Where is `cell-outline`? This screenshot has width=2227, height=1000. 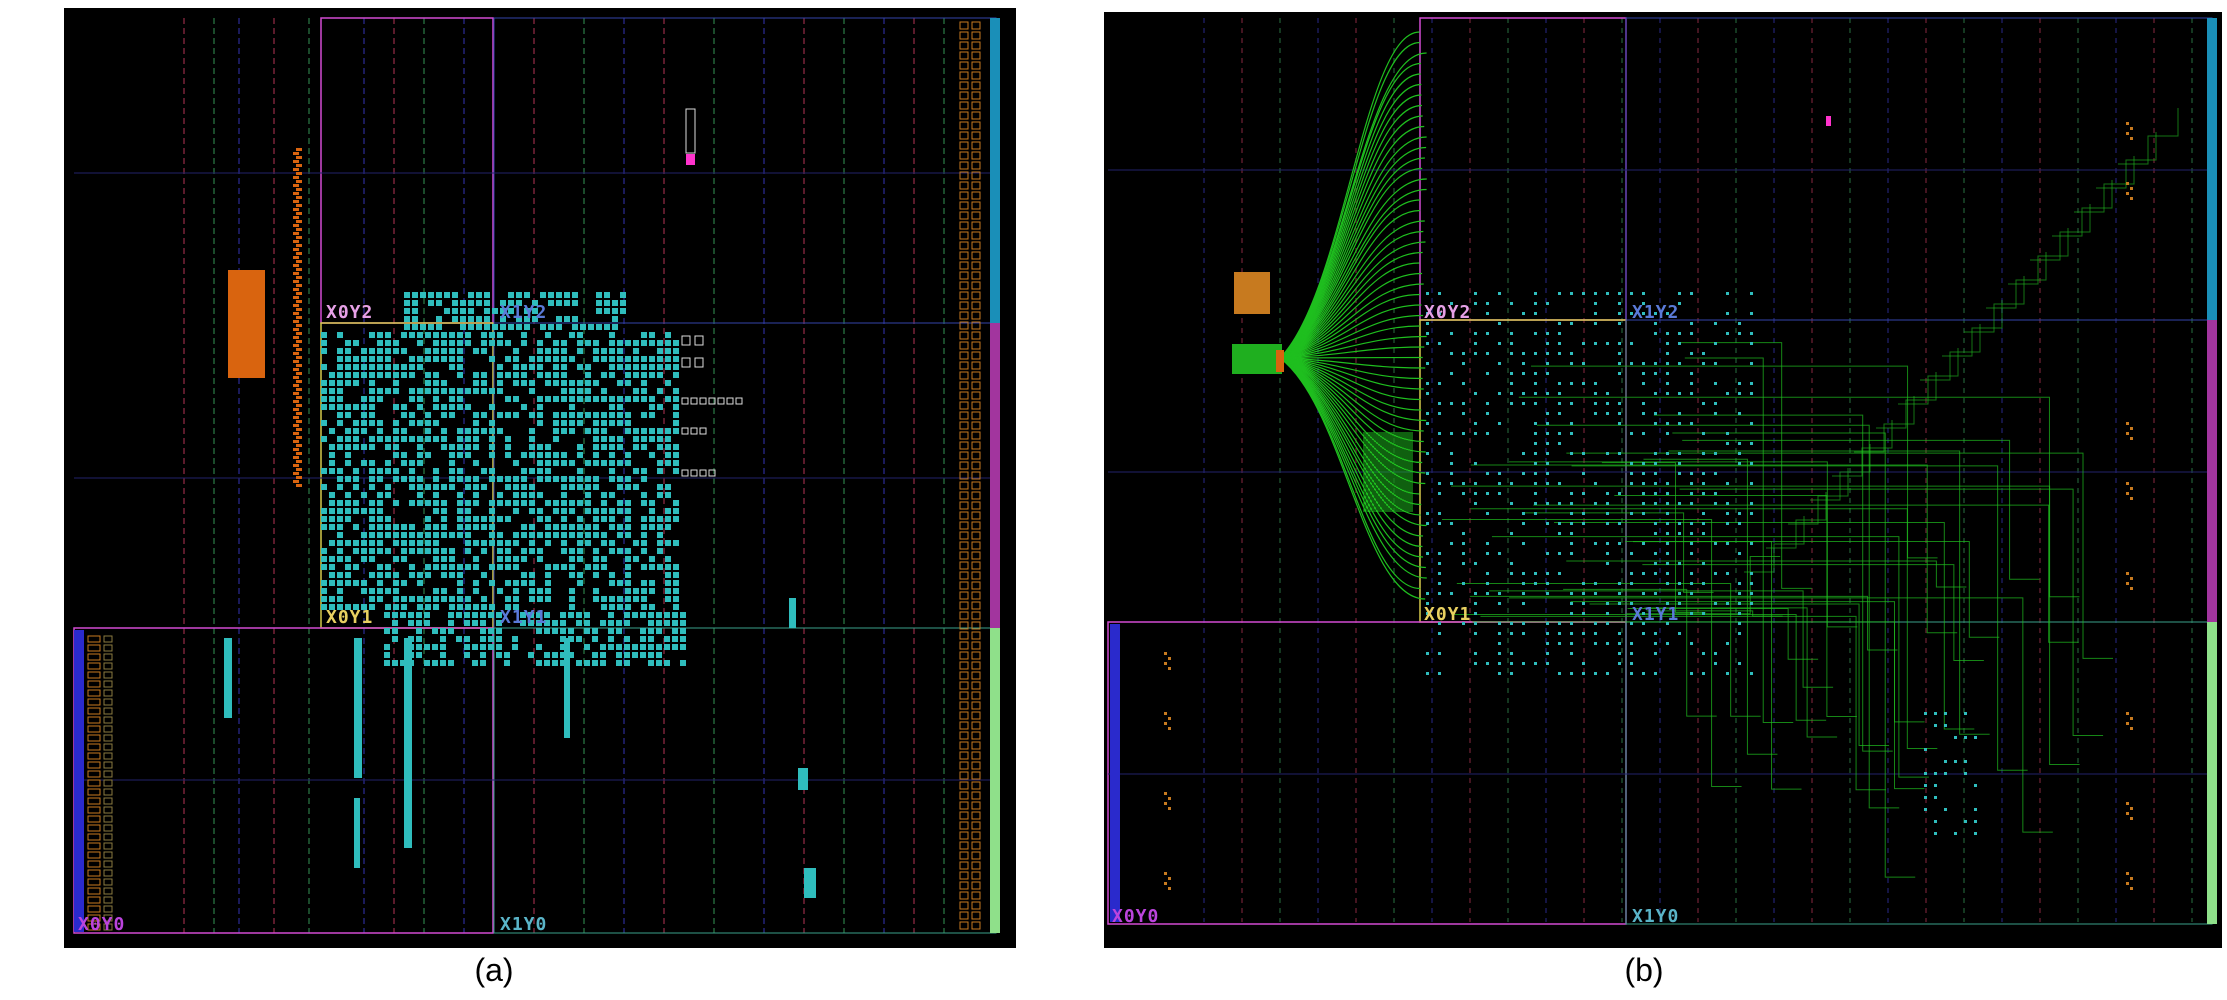
cell-outline is located at coordinates (685, 431).